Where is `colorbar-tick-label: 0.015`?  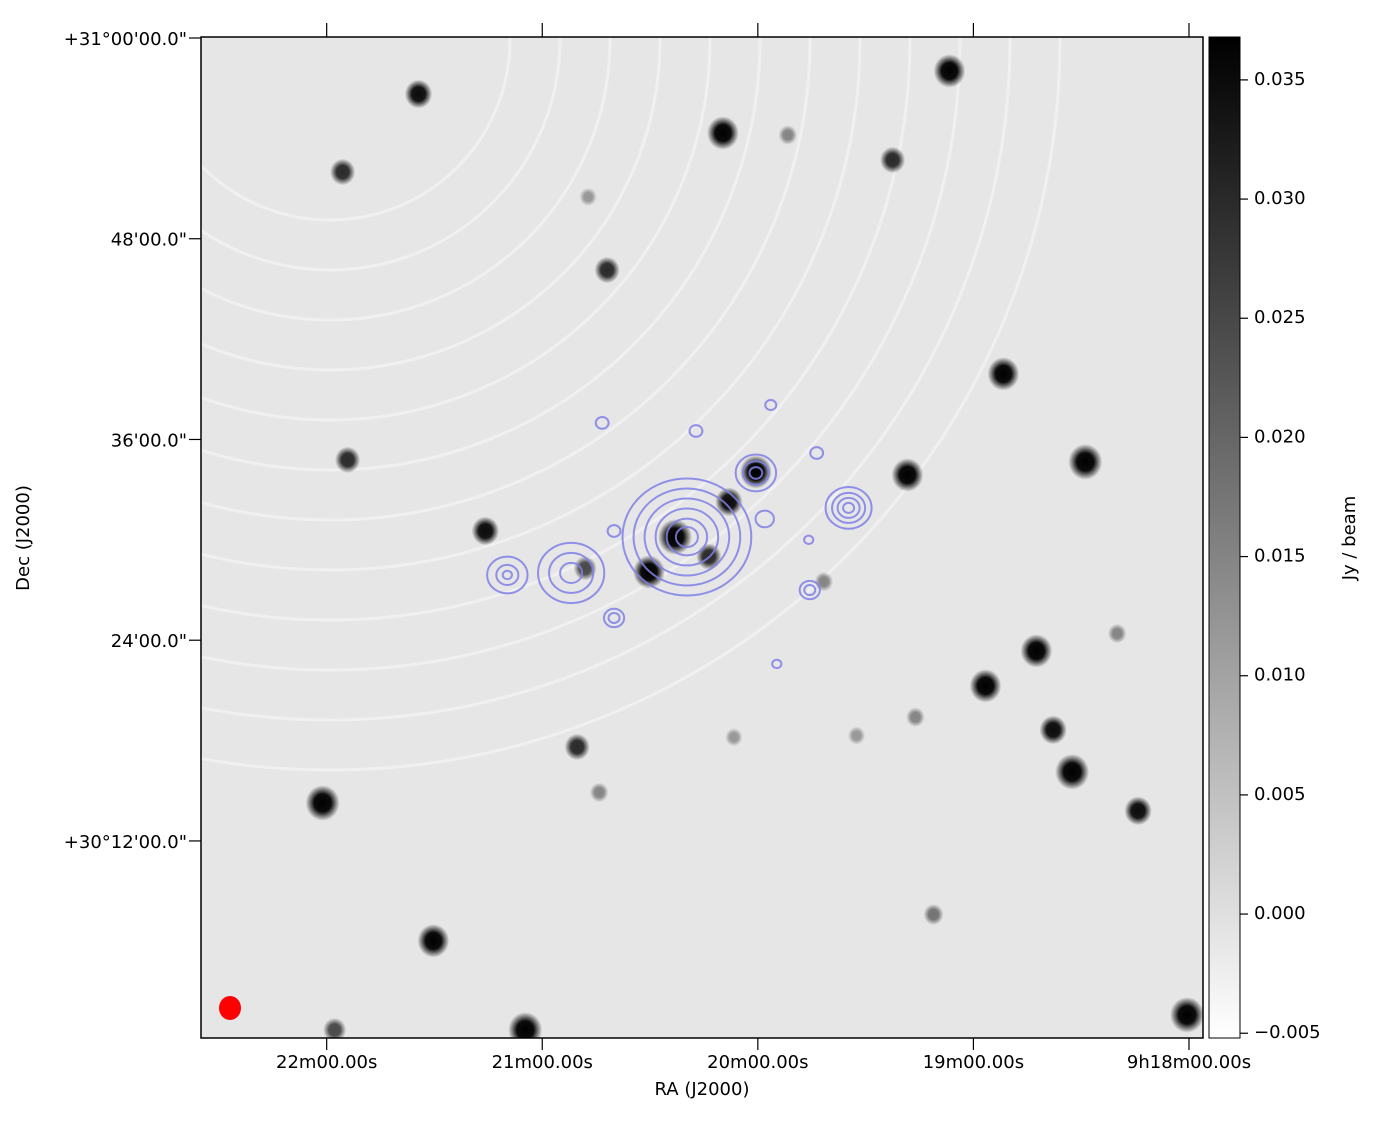
colorbar-tick-label: 0.015 is located at coordinates (1280, 556).